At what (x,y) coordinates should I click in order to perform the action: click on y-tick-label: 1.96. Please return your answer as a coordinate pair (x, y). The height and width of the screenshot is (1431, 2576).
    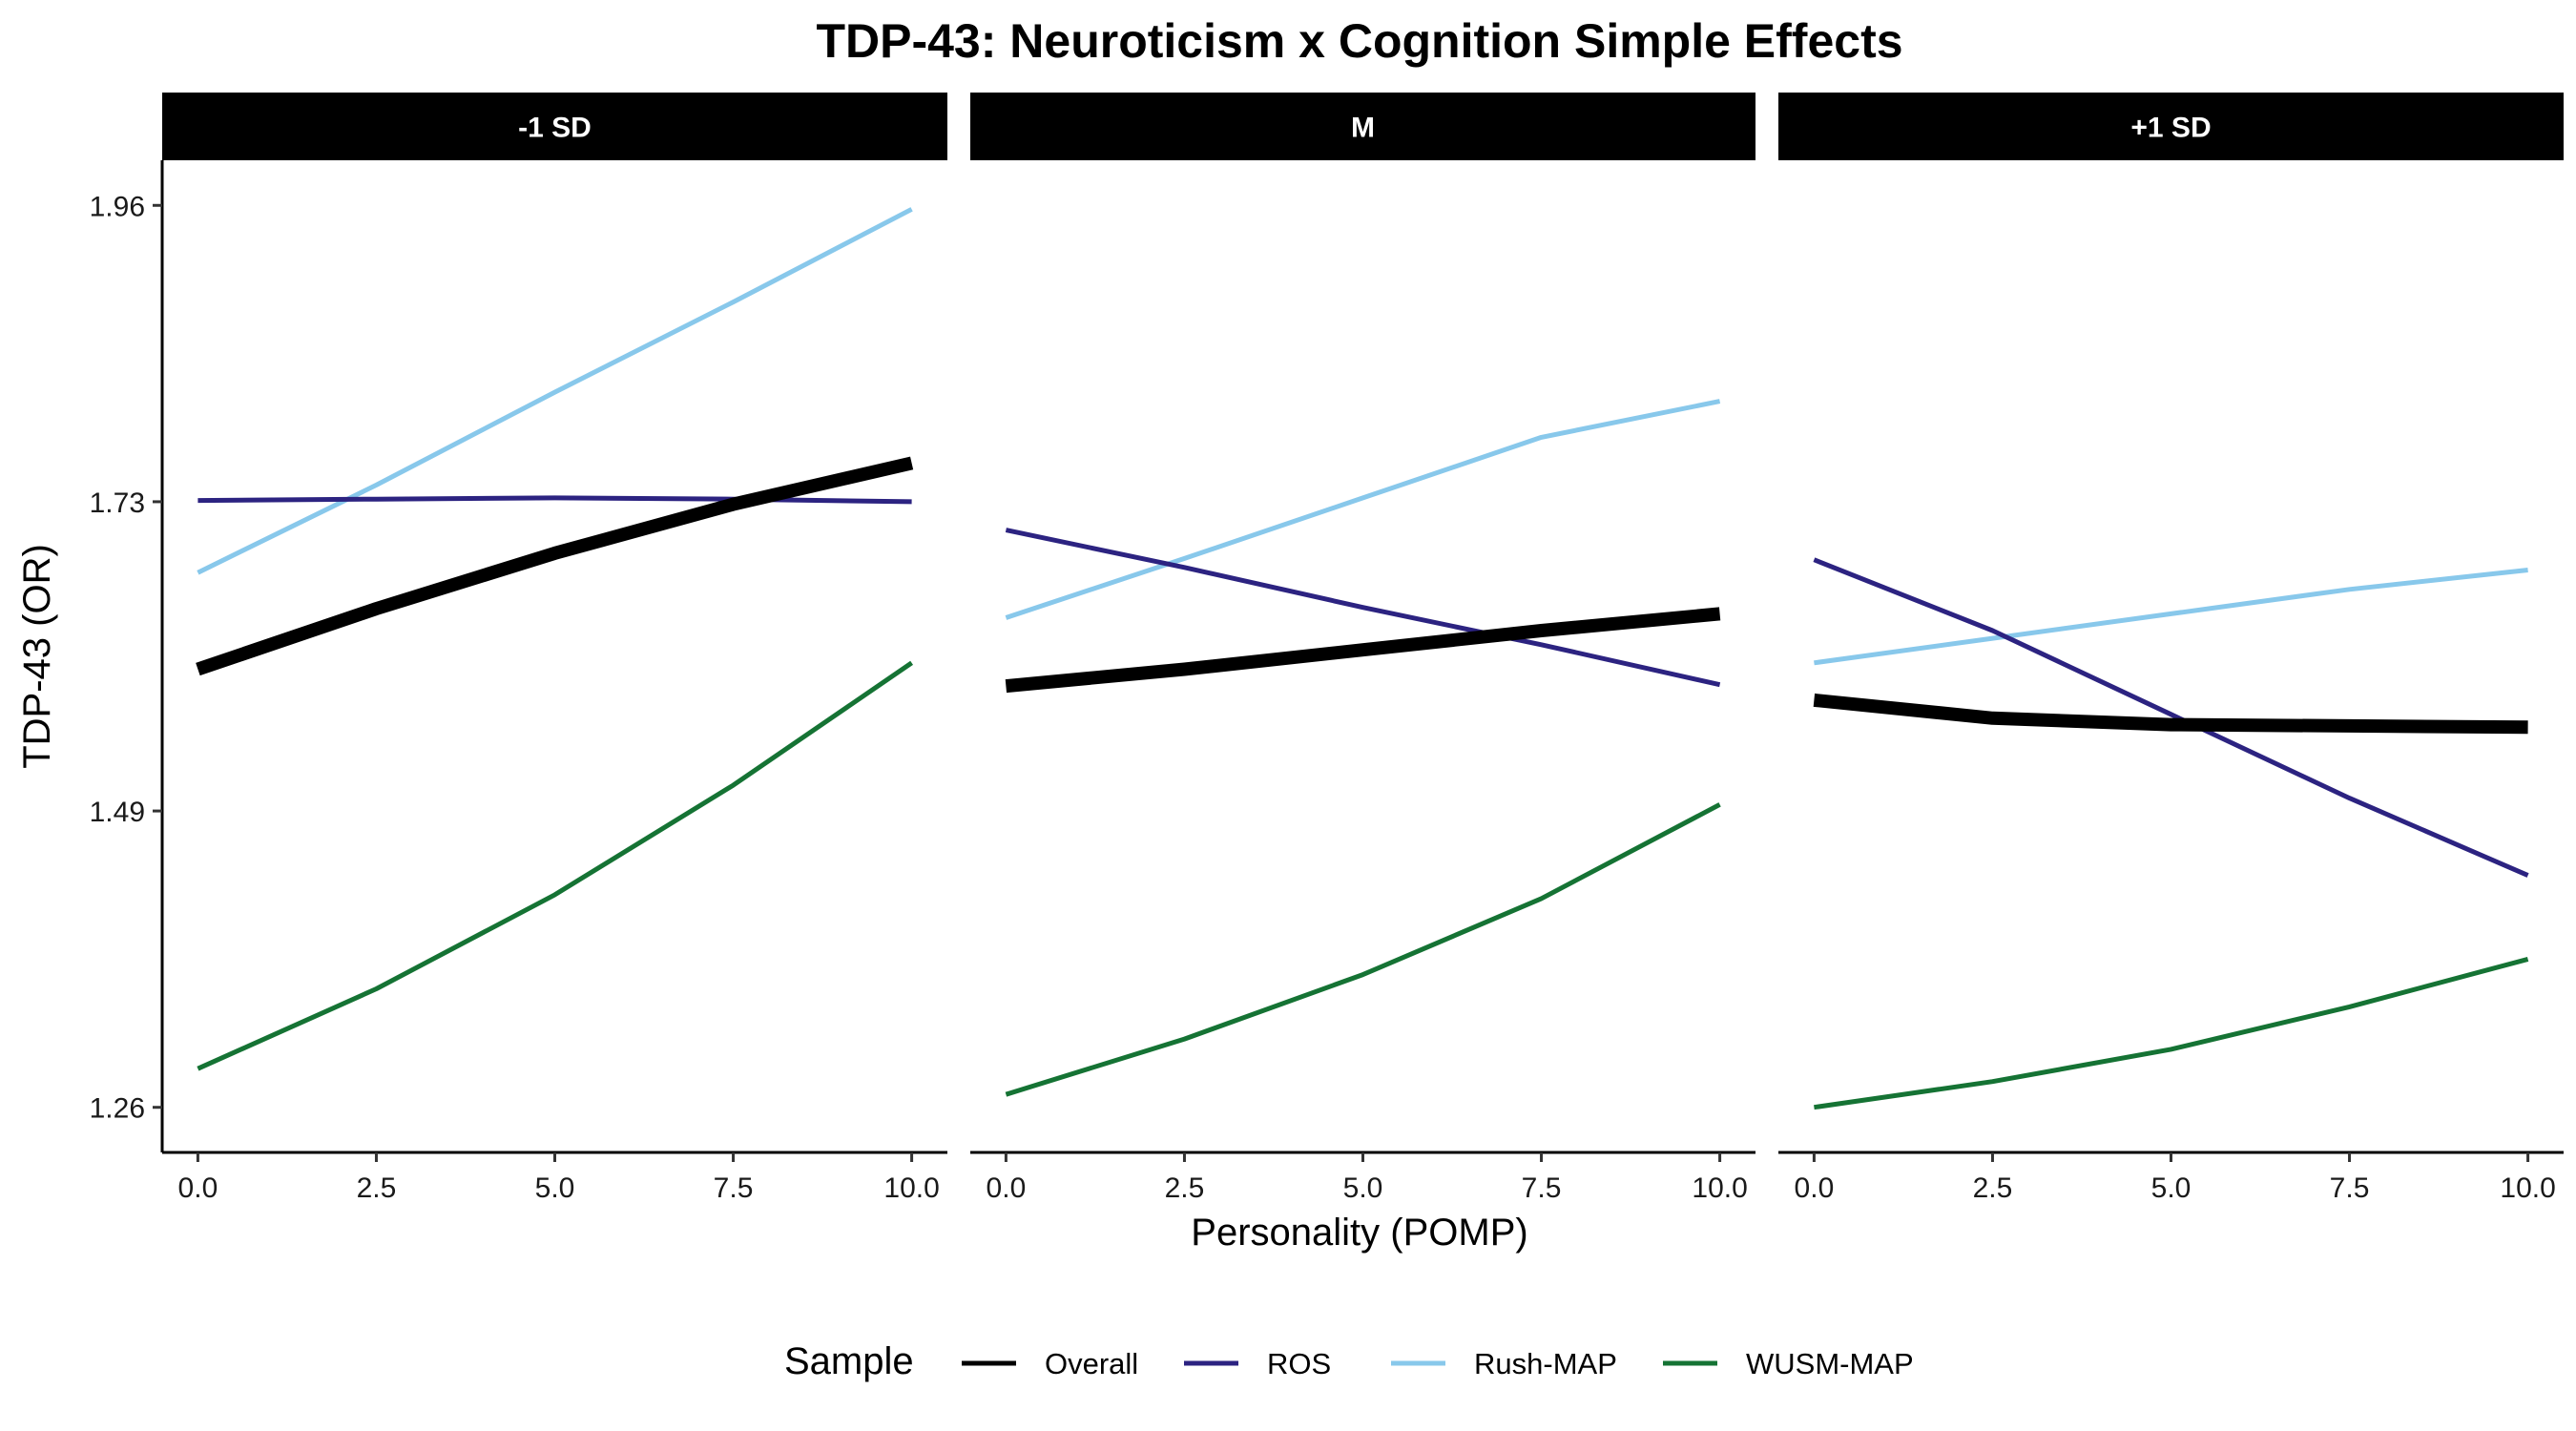
    Looking at the image, I should click on (117, 207).